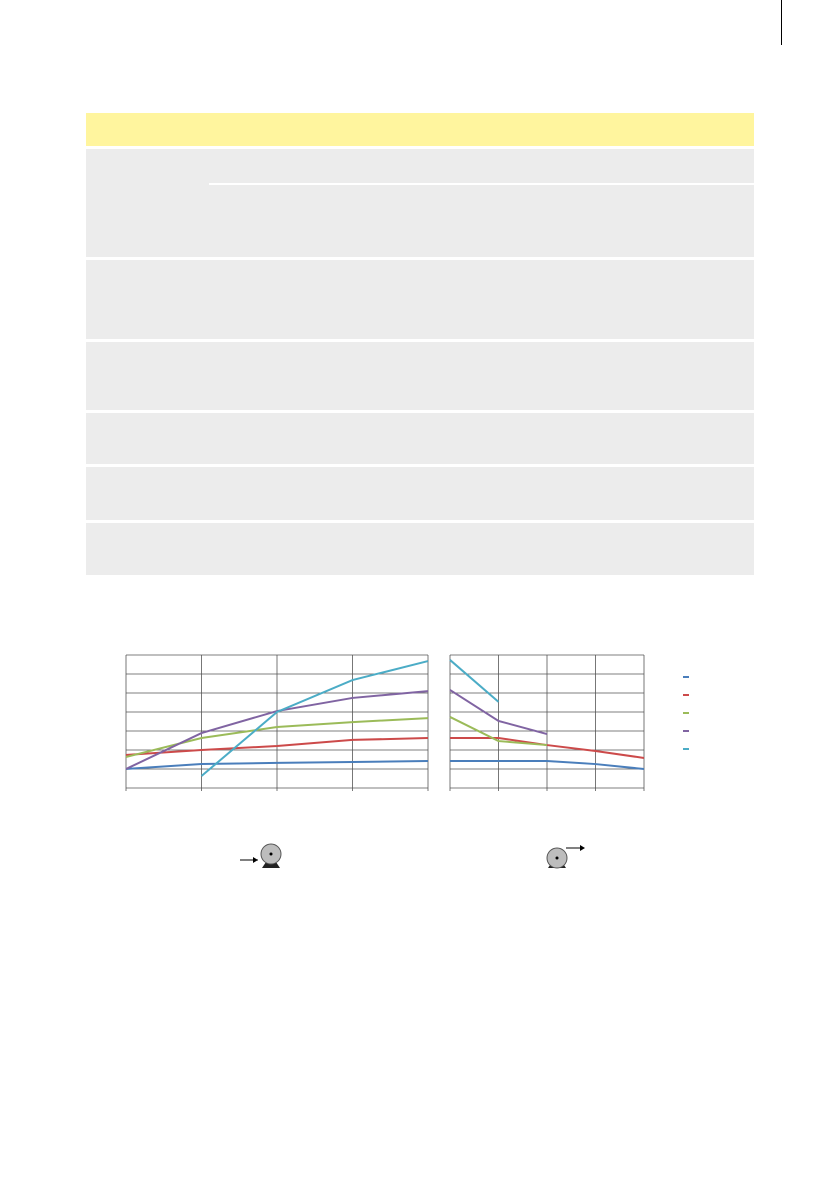 The width and height of the screenshot is (839, 1191). I want to click on table-header, so click(420, 129).